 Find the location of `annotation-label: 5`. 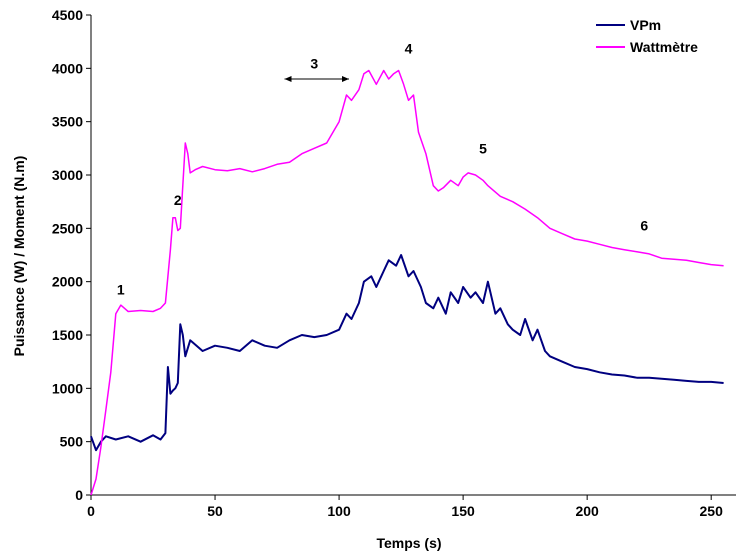

annotation-label: 5 is located at coordinates (483, 149).